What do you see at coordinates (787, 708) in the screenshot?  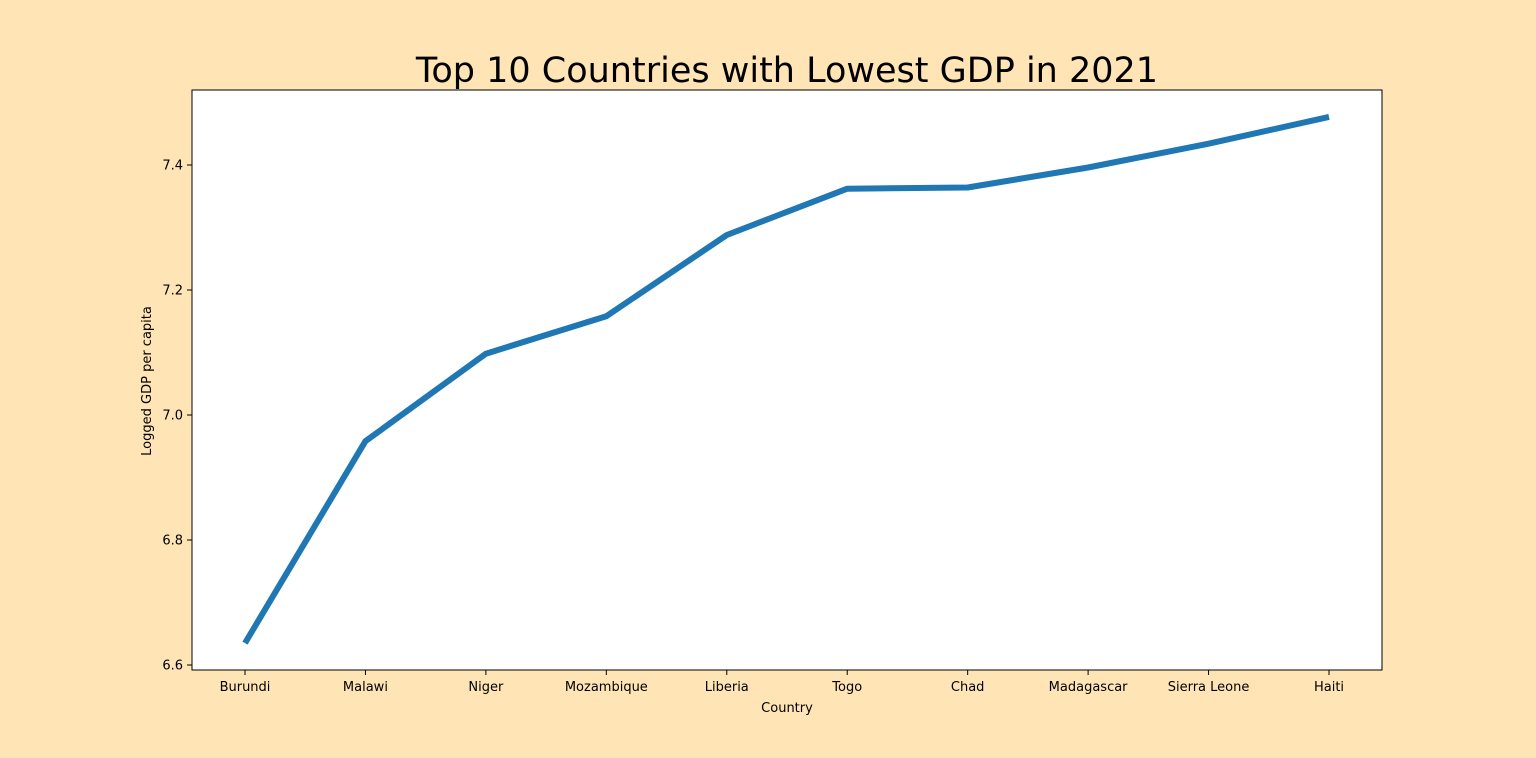 I see `x-axis-label: Country` at bounding box center [787, 708].